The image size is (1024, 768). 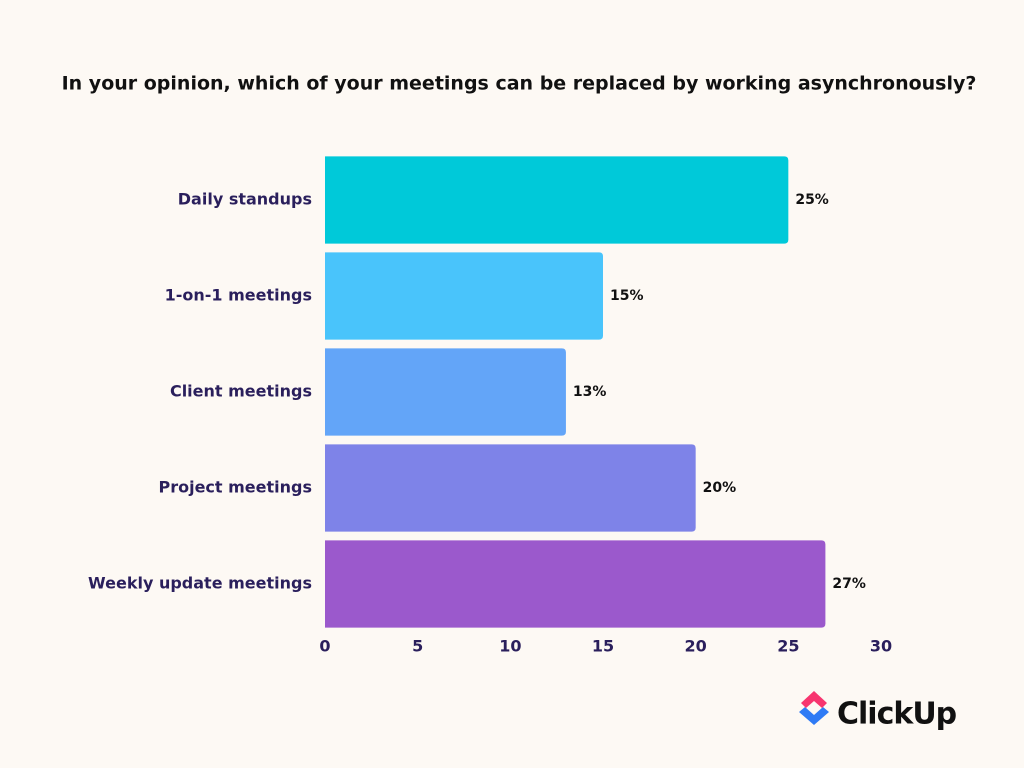 I want to click on value-label: 20%, so click(x=720, y=488).